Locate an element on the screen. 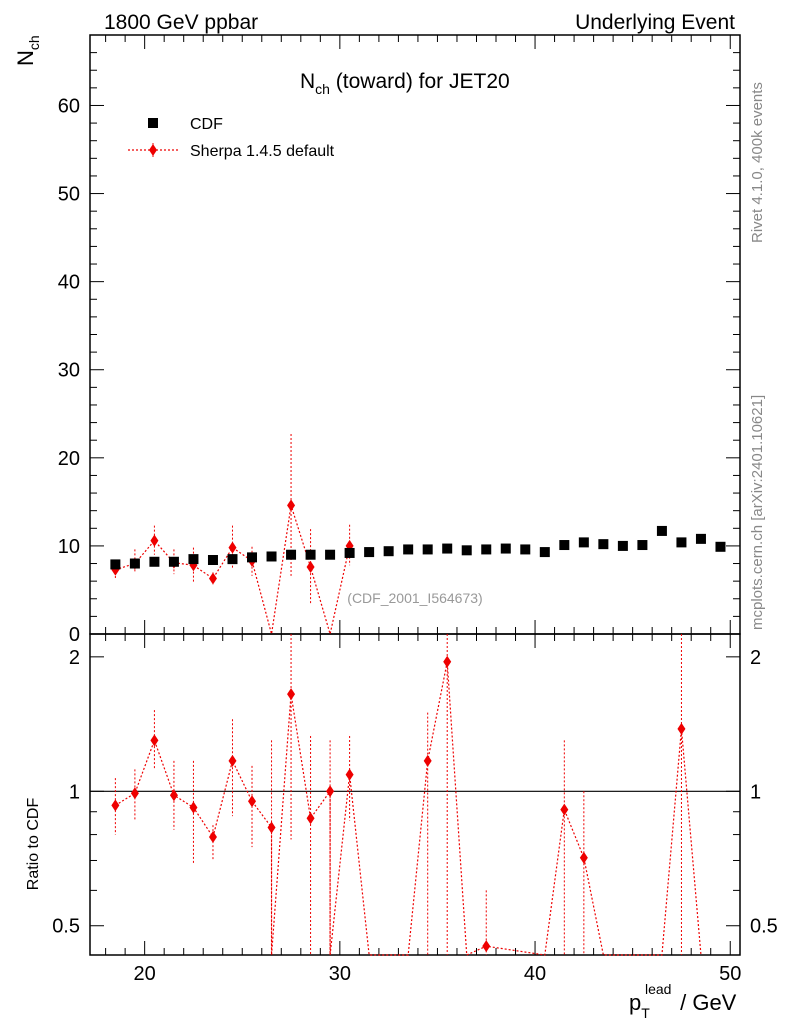  plot-title: Nch (toward) for JET20 is located at coordinates (405, 83).